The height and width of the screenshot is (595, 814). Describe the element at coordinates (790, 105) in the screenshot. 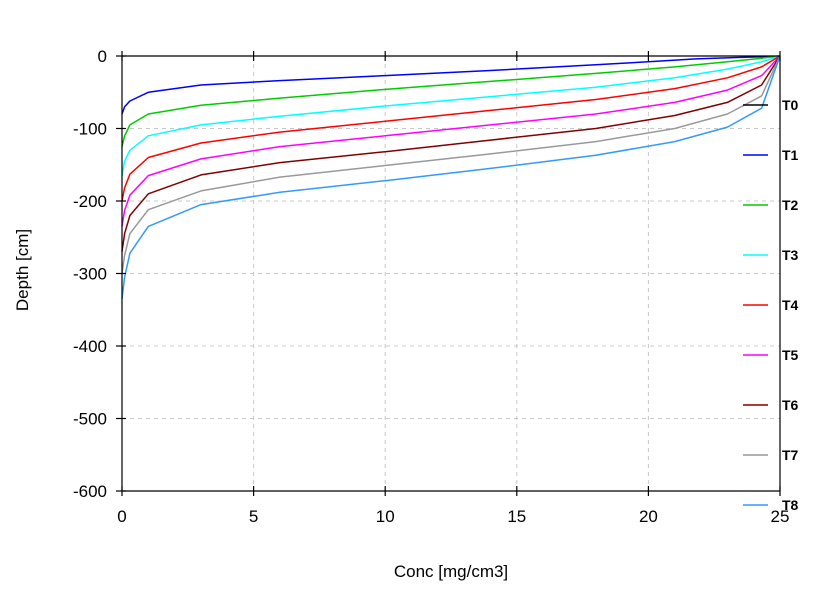

I see `legend-label-t0: T0` at that location.